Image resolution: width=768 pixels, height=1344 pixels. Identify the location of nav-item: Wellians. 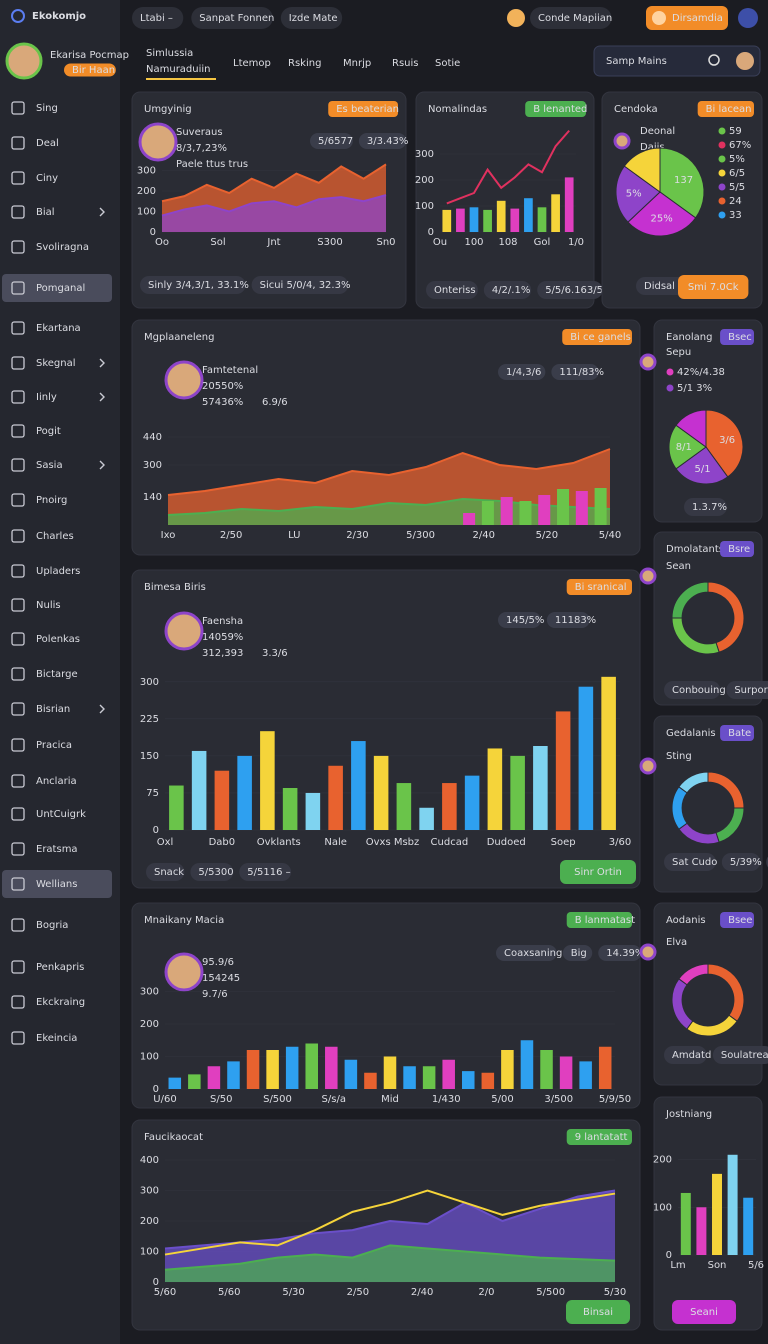
(56, 884).